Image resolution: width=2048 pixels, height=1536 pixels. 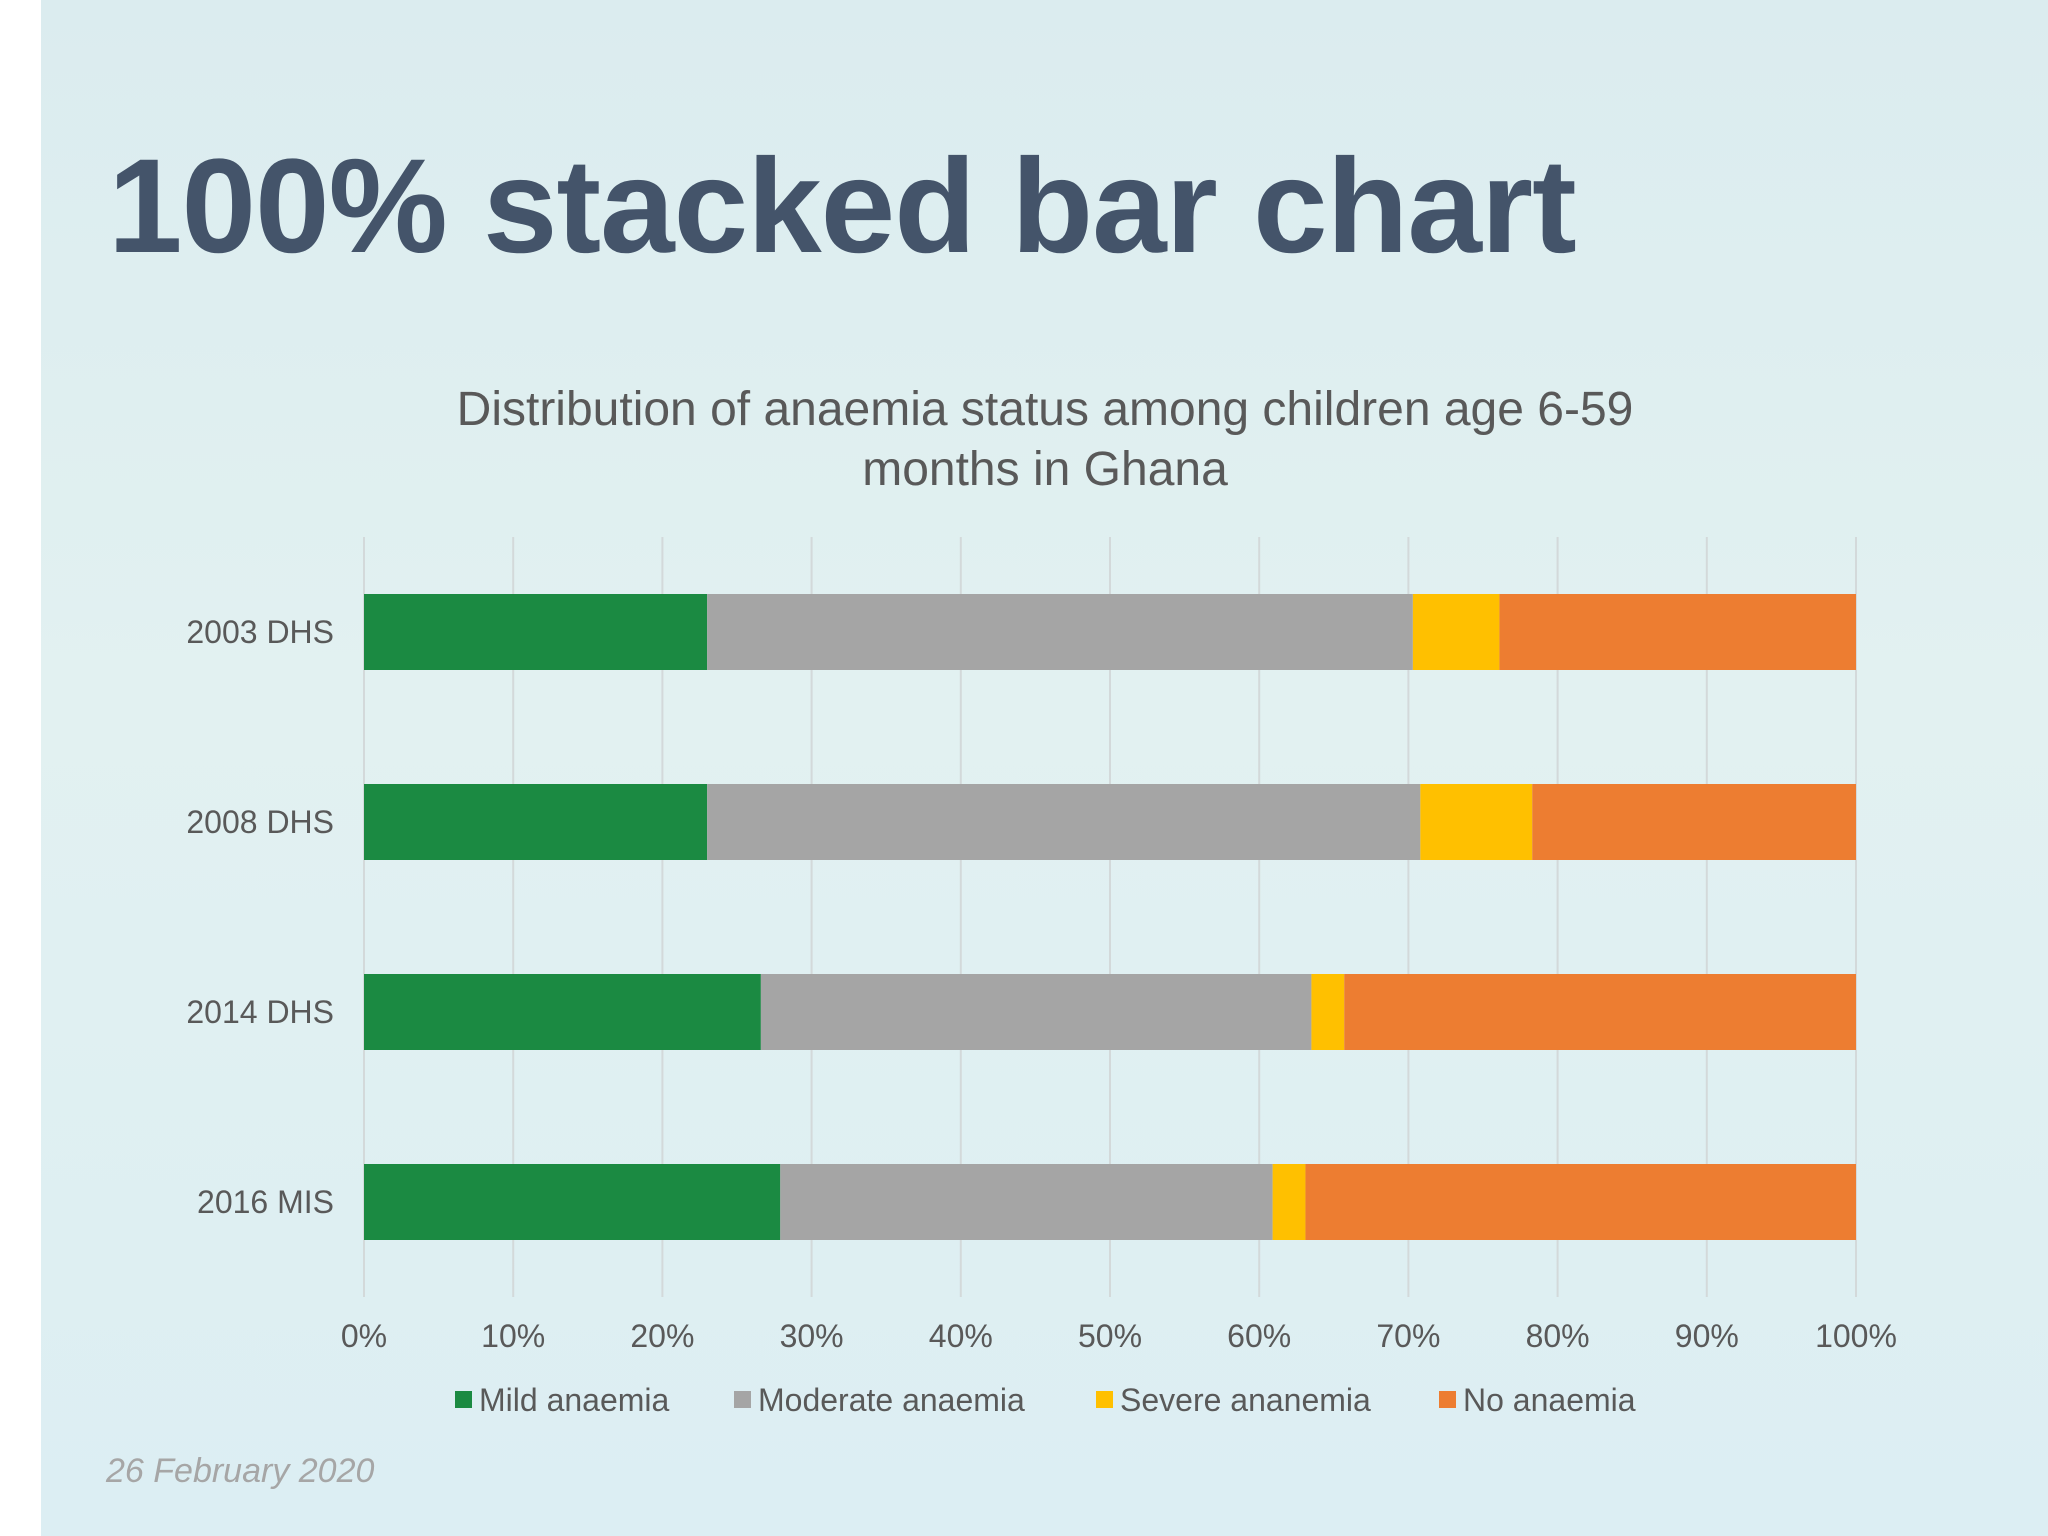 What do you see at coordinates (1558, 1336) in the screenshot?
I see `x-tick-label: 80%` at bounding box center [1558, 1336].